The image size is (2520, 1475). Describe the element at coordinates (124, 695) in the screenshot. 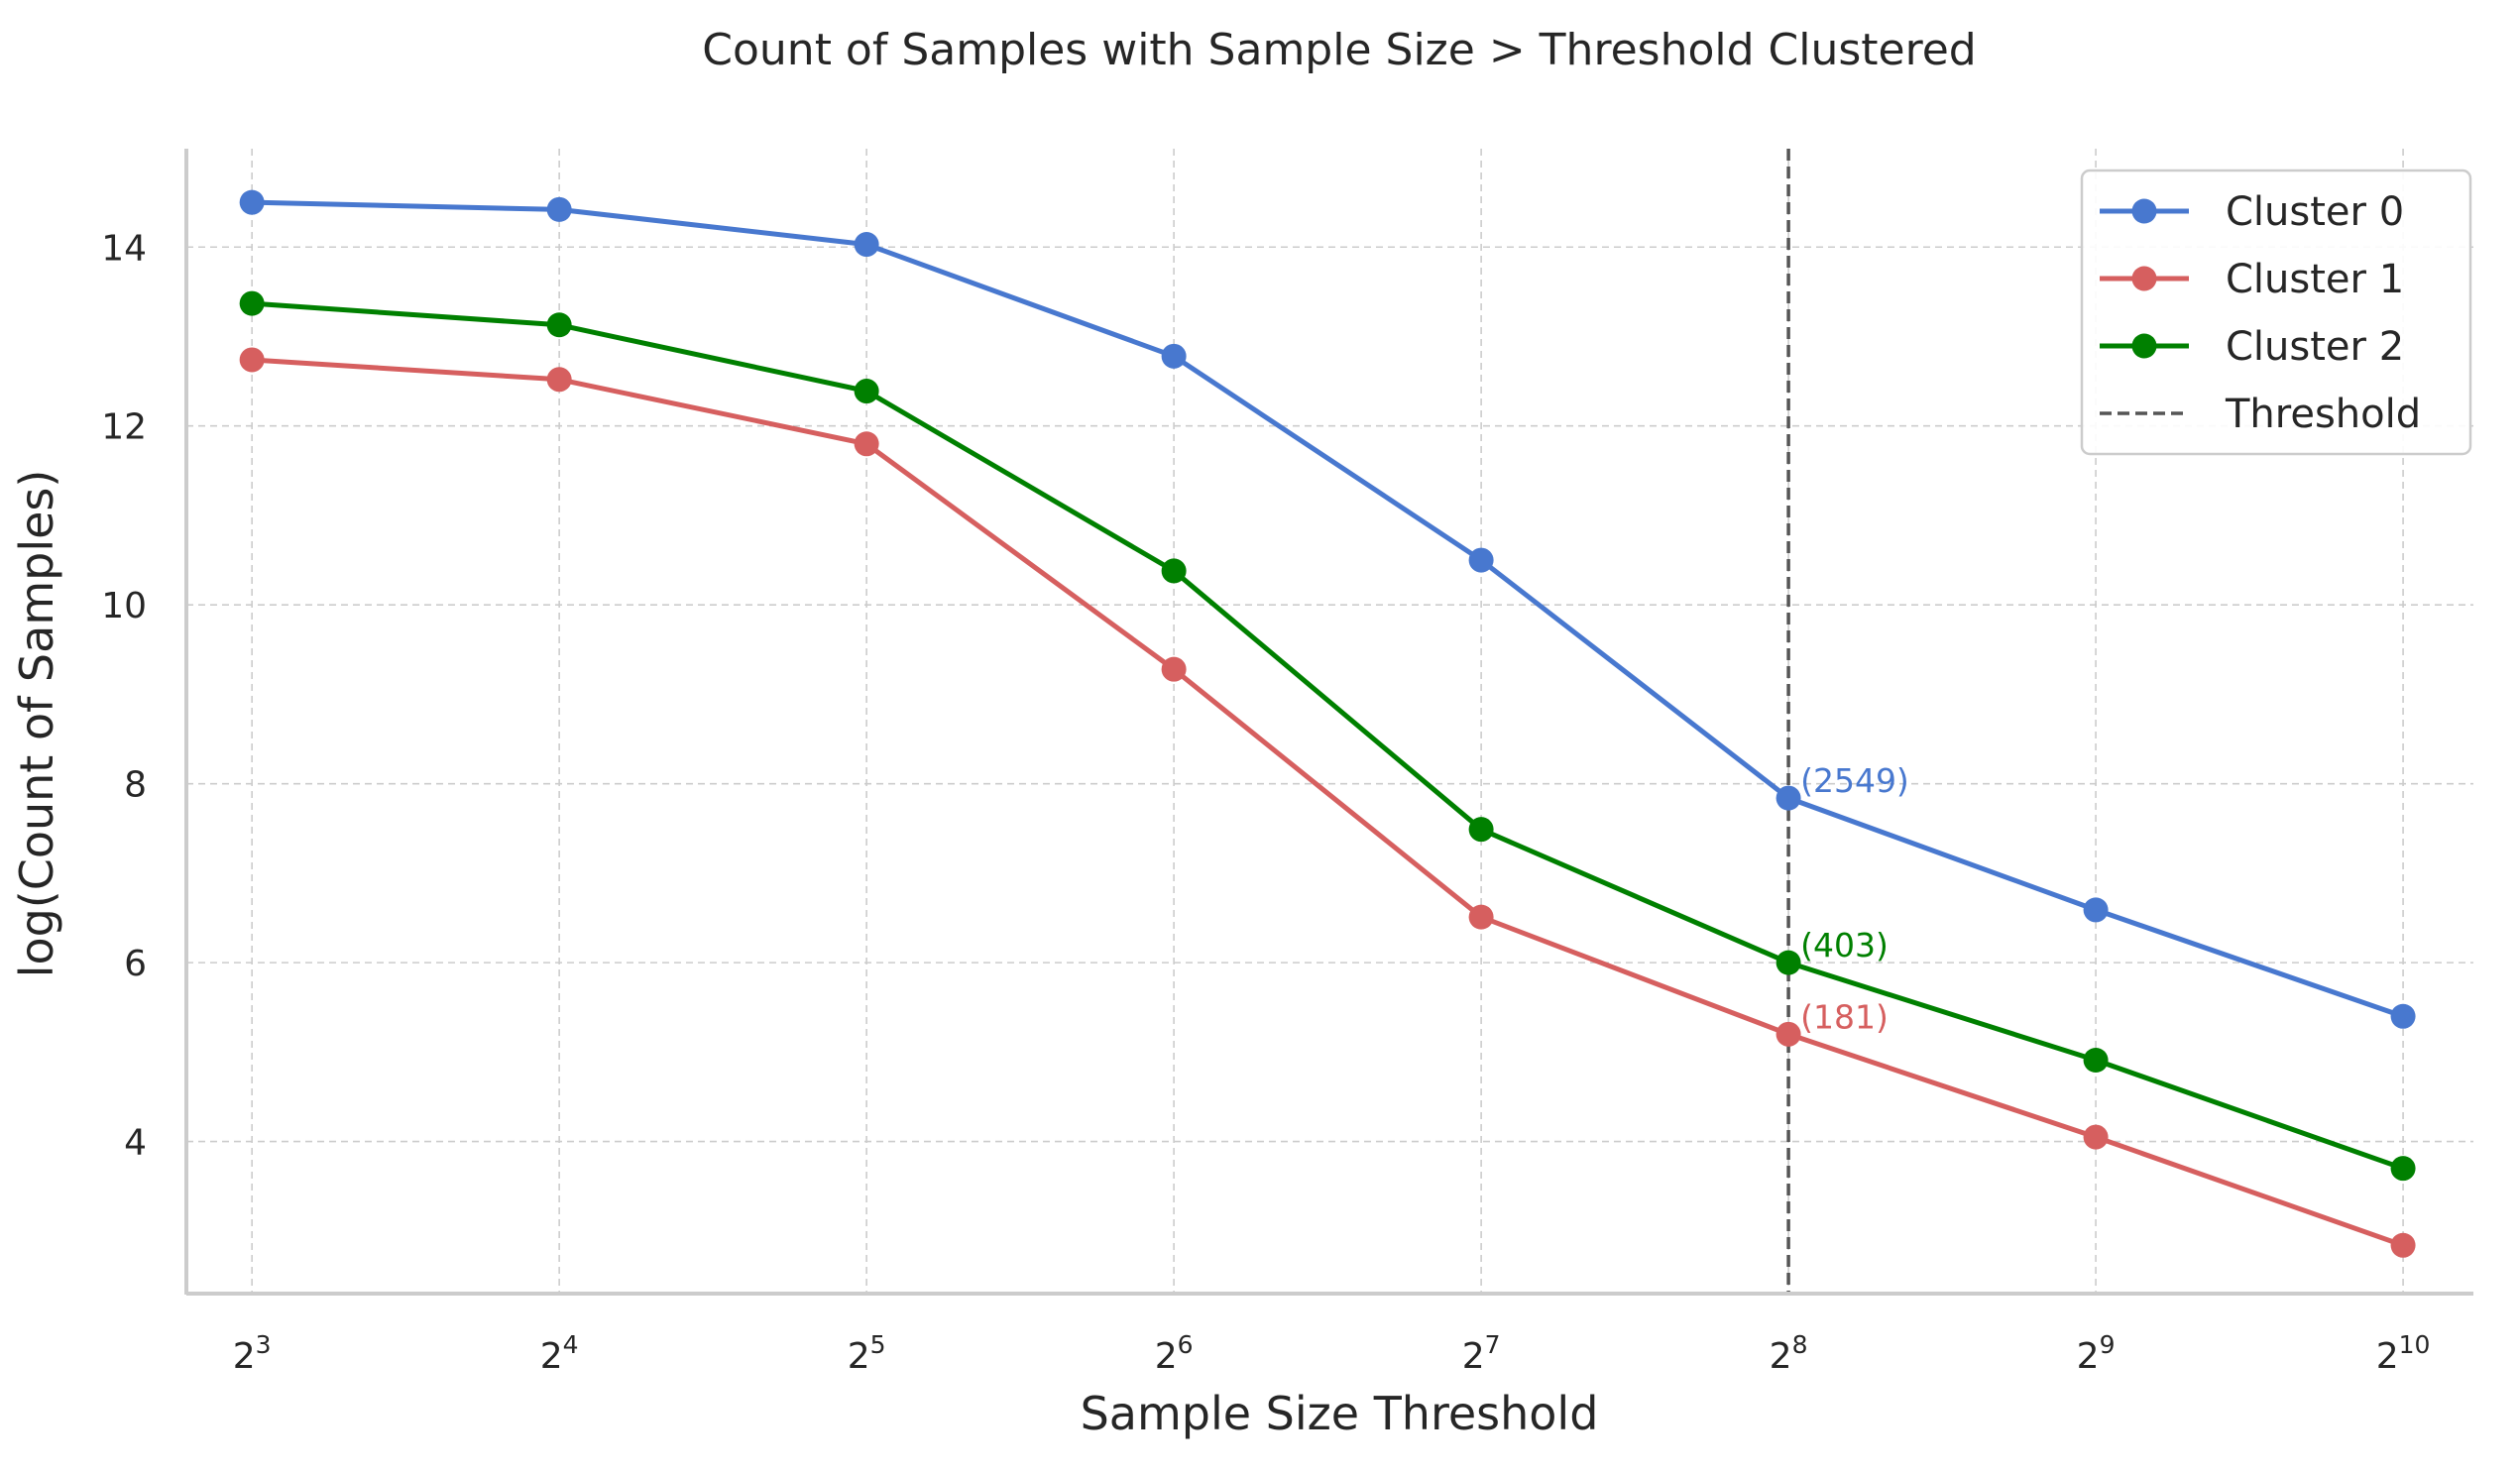

I see `y-axis-ticks: 4 6 8 10 12 14` at that location.